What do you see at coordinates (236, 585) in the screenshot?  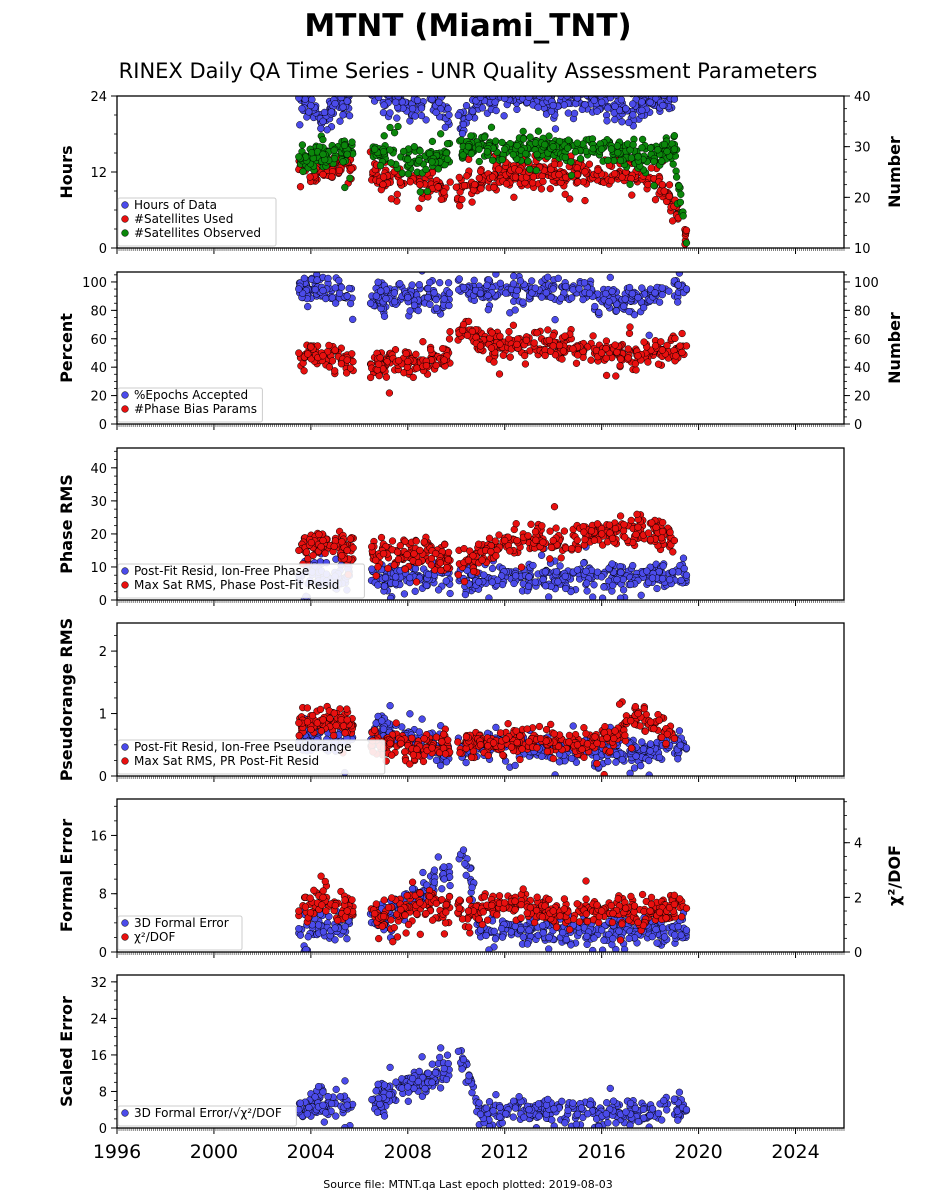 I see `legend-label: Max Sat RMS, Phase Post-Fit Resid` at bounding box center [236, 585].